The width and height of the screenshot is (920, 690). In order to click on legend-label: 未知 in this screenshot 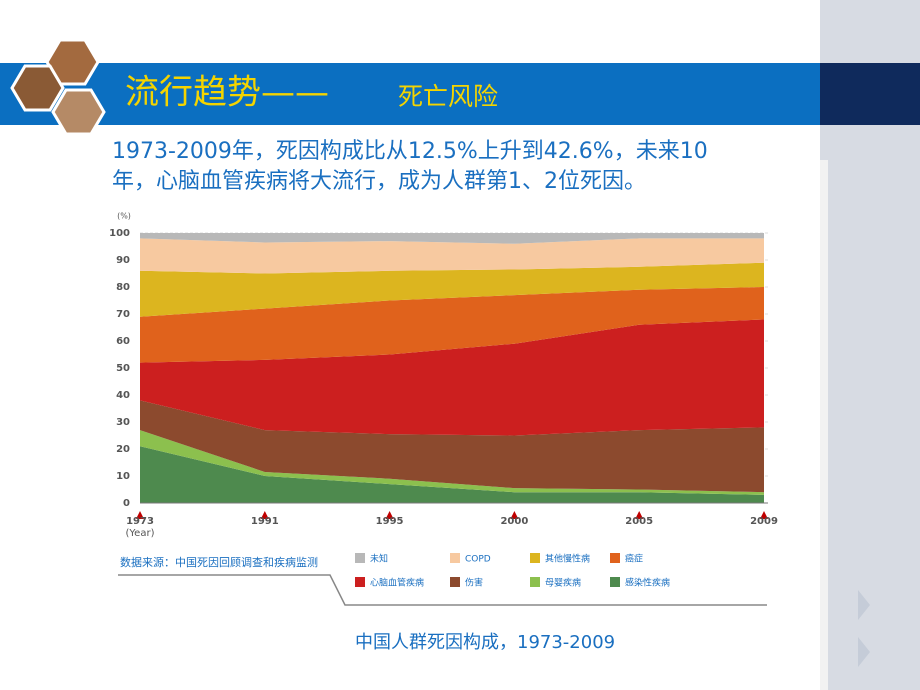, I will do `click(379, 559)`.